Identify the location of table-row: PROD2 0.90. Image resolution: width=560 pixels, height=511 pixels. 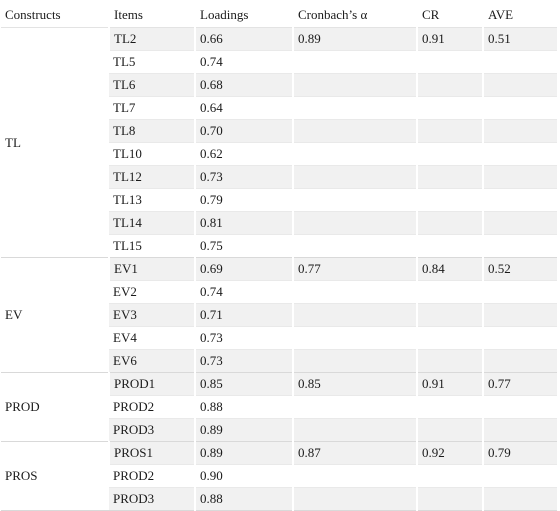
(279, 476).